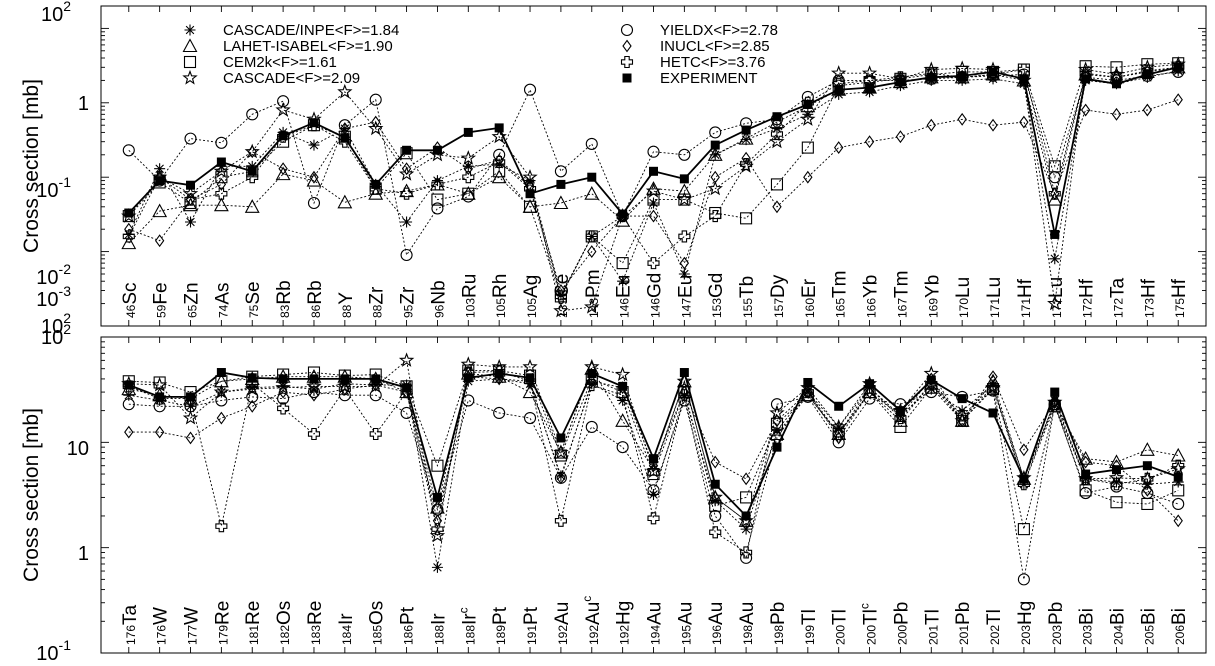  What do you see at coordinates (253, 299) in the screenshot?
I see `isotope-label: 75Se` at bounding box center [253, 299].